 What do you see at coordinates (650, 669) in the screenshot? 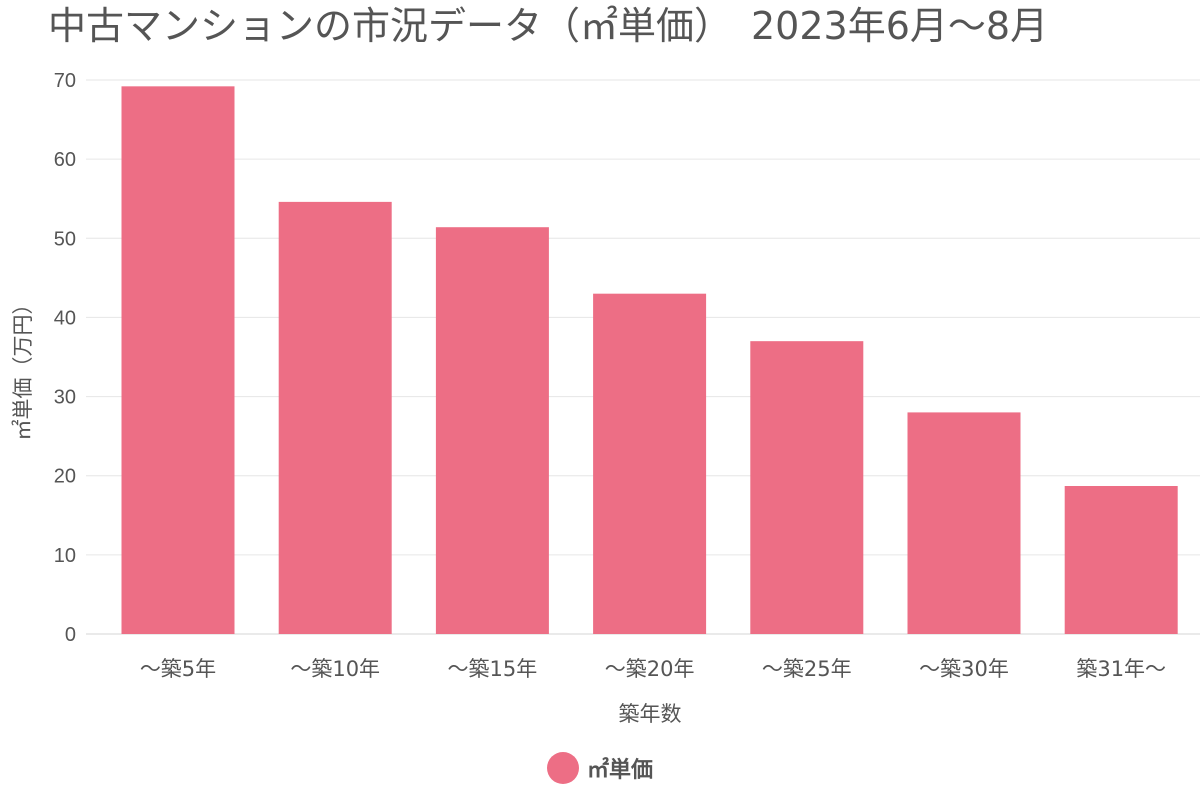
I see `x-tick-label: 〜築20年` at bounding box center [650, 669].